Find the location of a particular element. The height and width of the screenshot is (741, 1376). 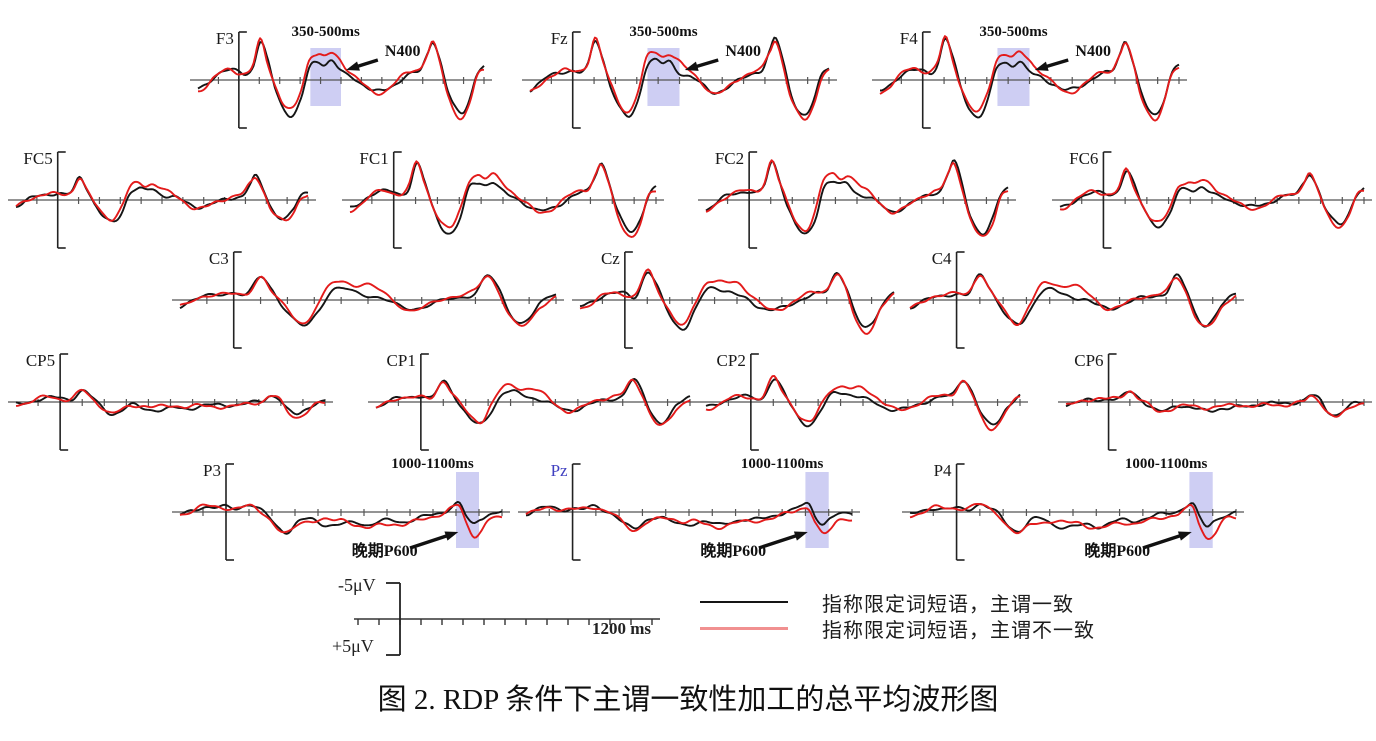

waveform-red-Pz is located at coordinates (689, 520).